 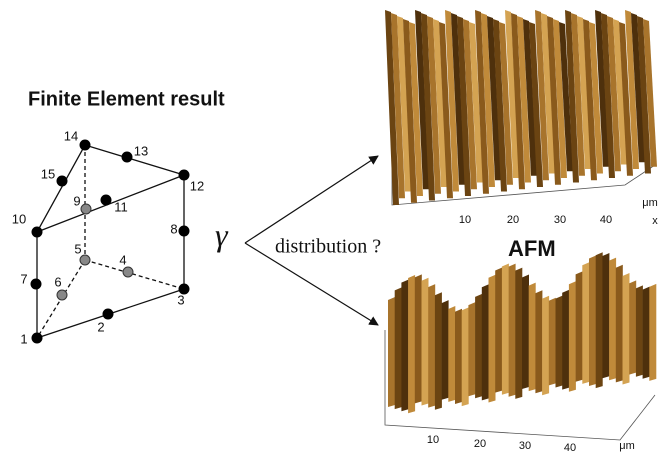 What do you see at coordinates (71, 135) in the screenshot?
I see `node-label: 14` at bounding box center [71, 135].